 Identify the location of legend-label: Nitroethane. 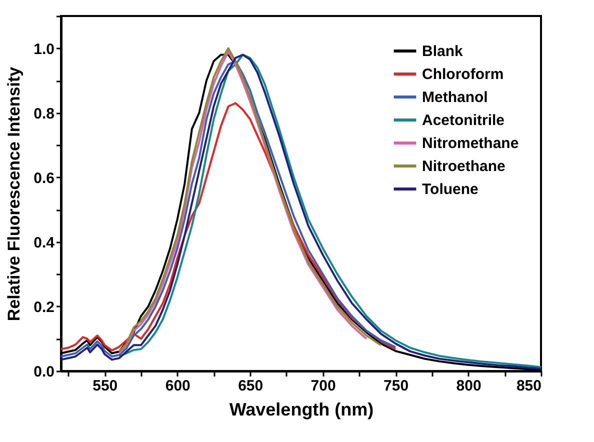
(464, 166).